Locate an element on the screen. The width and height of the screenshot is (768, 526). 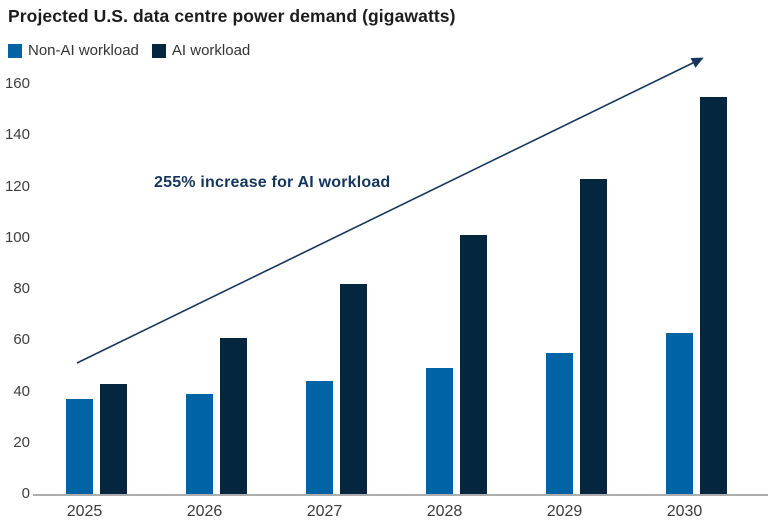
y-tick-label: 0 is located at coordinates (25, 493).